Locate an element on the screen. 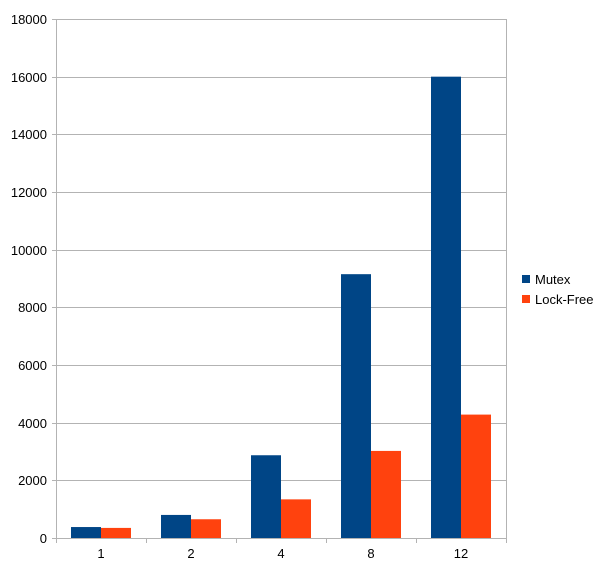 Image resolution: width=605 pixels, height=574 pixels. x-tick-label: 4 is located at coordinates (280, 553).